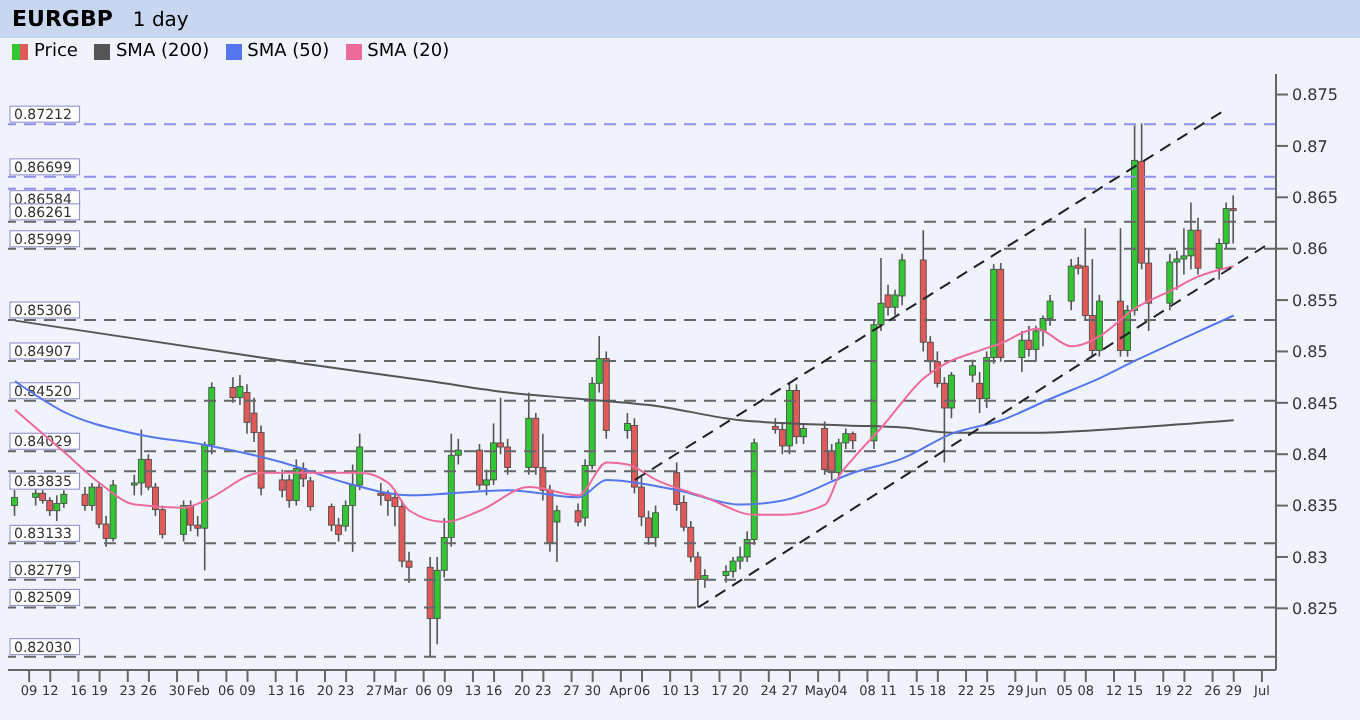 This screenshot has width=1360, height=720. Describe the element at coordinates (1315, 403) in the screenshot. I see `y-tick-label: 0.845` at that location.